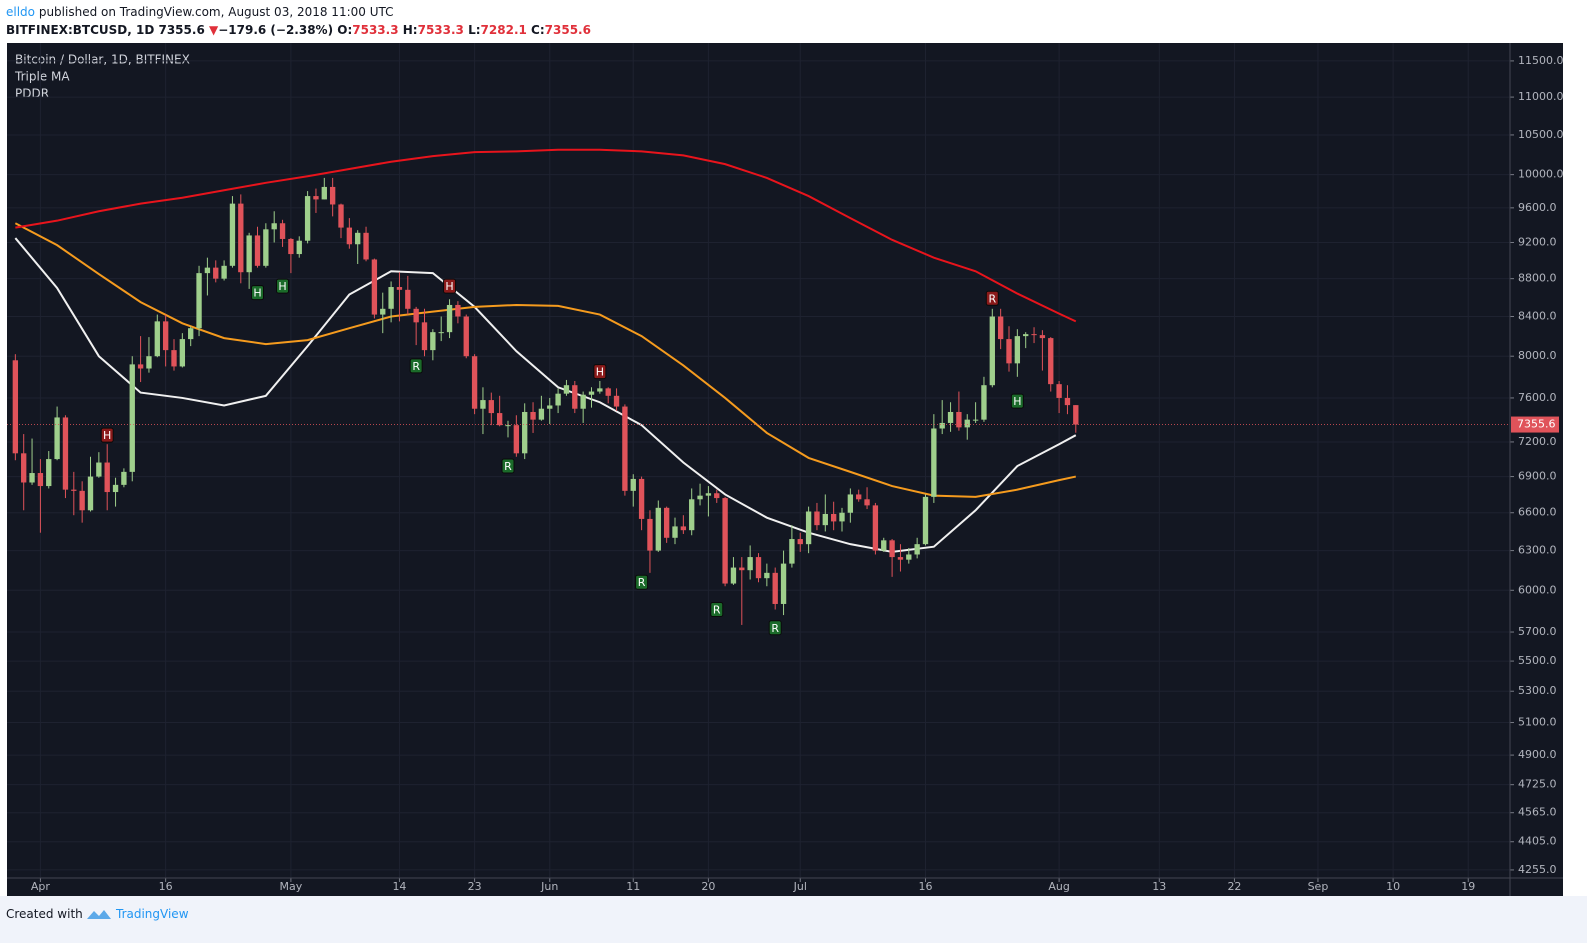  Describe the element at coordinates (546, 235) in the screenshot. I see `ma-line` at that location.